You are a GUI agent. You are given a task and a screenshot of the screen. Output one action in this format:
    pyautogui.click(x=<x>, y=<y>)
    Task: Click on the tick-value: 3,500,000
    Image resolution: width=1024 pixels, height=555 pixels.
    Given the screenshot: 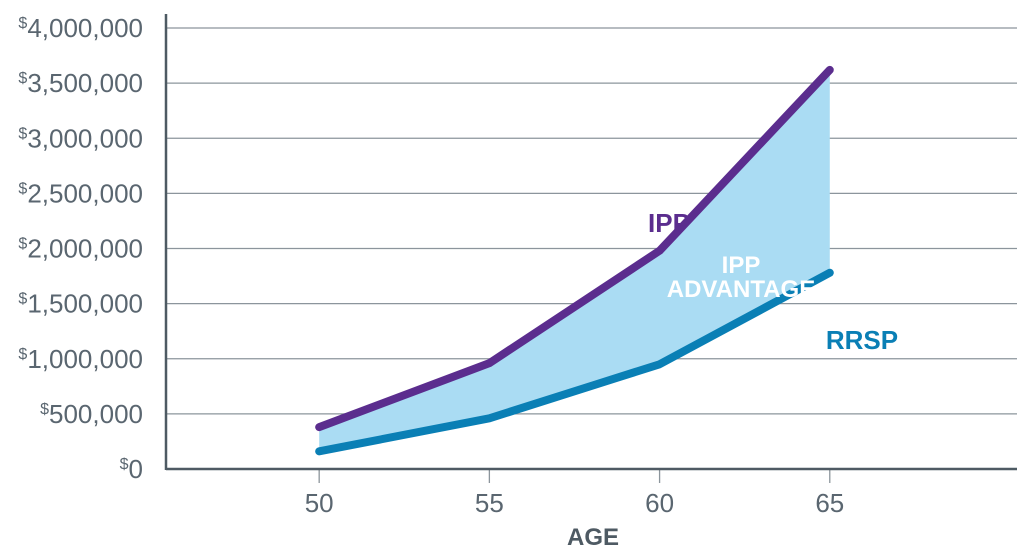 What is the action you would take?
    pyautogui.click(x=85, y=83)
    